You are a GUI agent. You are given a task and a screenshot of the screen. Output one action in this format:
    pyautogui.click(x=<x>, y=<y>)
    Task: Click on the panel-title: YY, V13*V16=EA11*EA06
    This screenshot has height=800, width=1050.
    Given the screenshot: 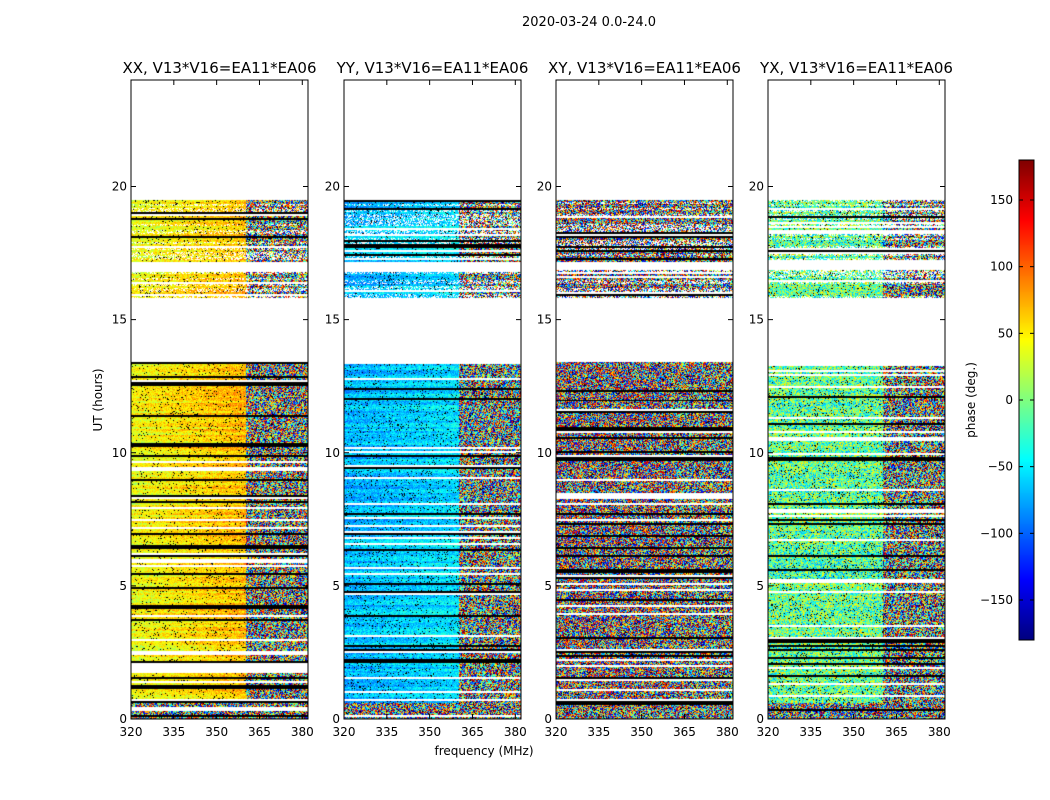 What is the action you would take?
    pyautogui.click(x=432, y=68)
    